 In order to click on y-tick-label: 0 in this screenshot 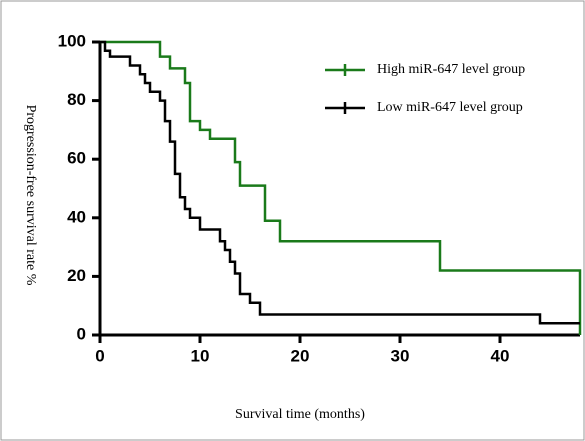, I will do `click(81, 333)`.